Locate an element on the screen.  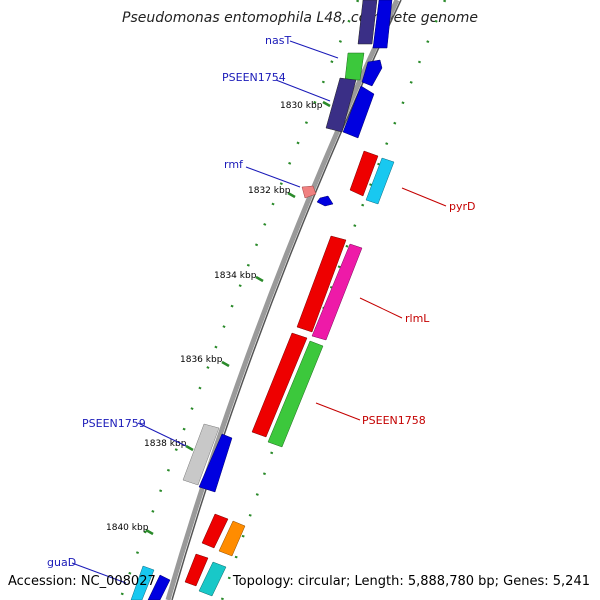
gene-label-PSEEN1754: PSEEN1754 is located at coordinates (254, 77).